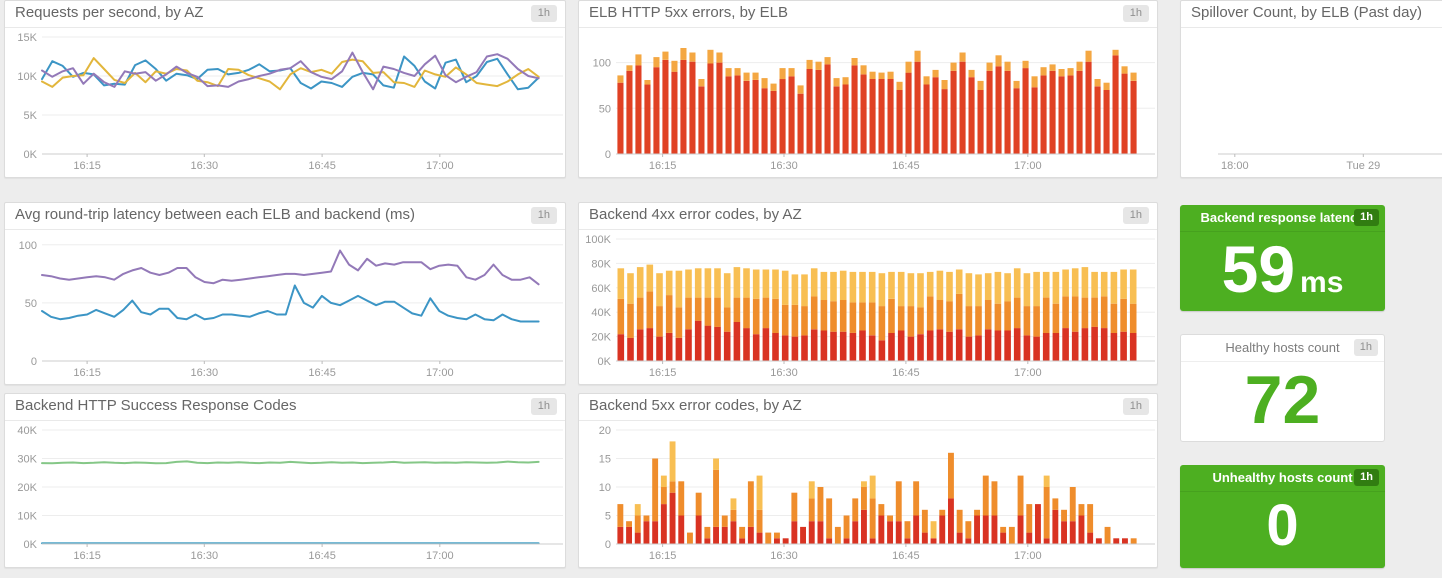  Describe the element at coordinates (285, 494) in the screenshot. I see `backend-success-chart-canvas: 0K 10K 20K 30K 40K 16:15 16:30 16:45 17:00` at that location.